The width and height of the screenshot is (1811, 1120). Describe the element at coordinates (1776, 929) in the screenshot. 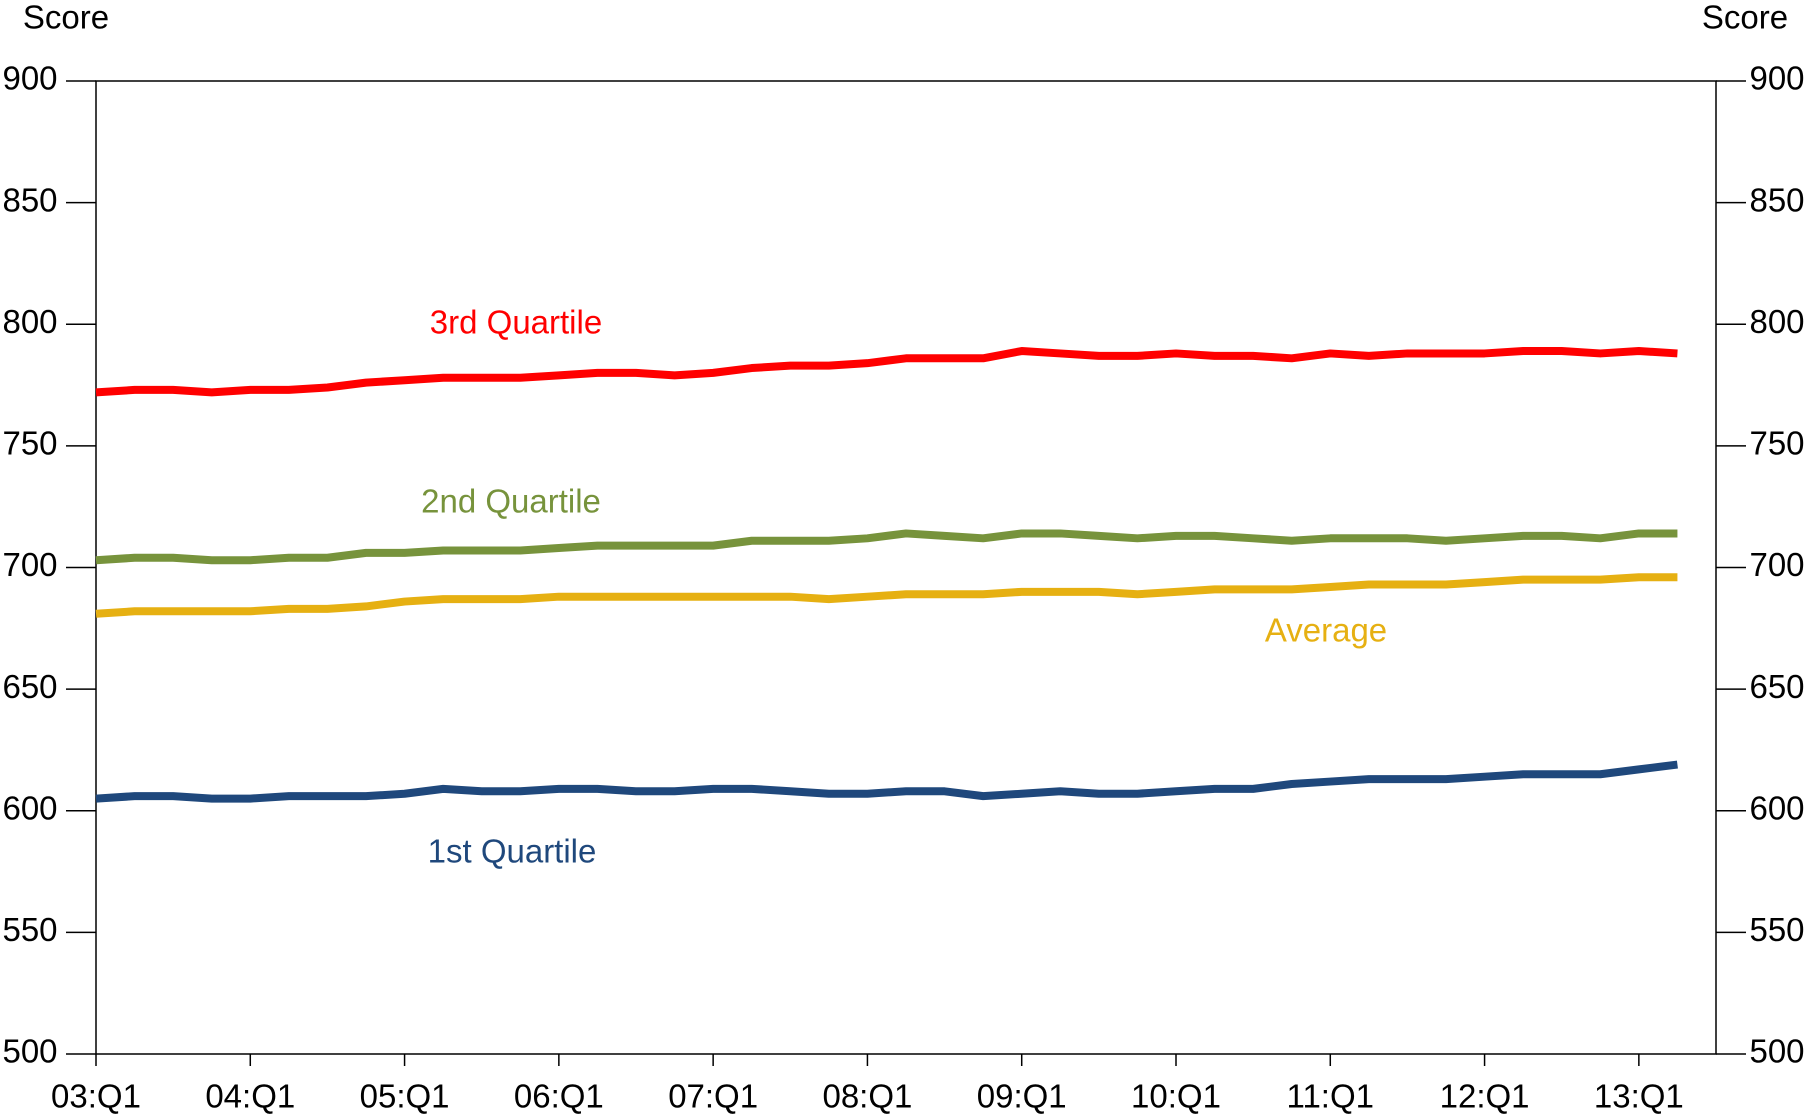

I see `y2-tick-label: 550` at that location.